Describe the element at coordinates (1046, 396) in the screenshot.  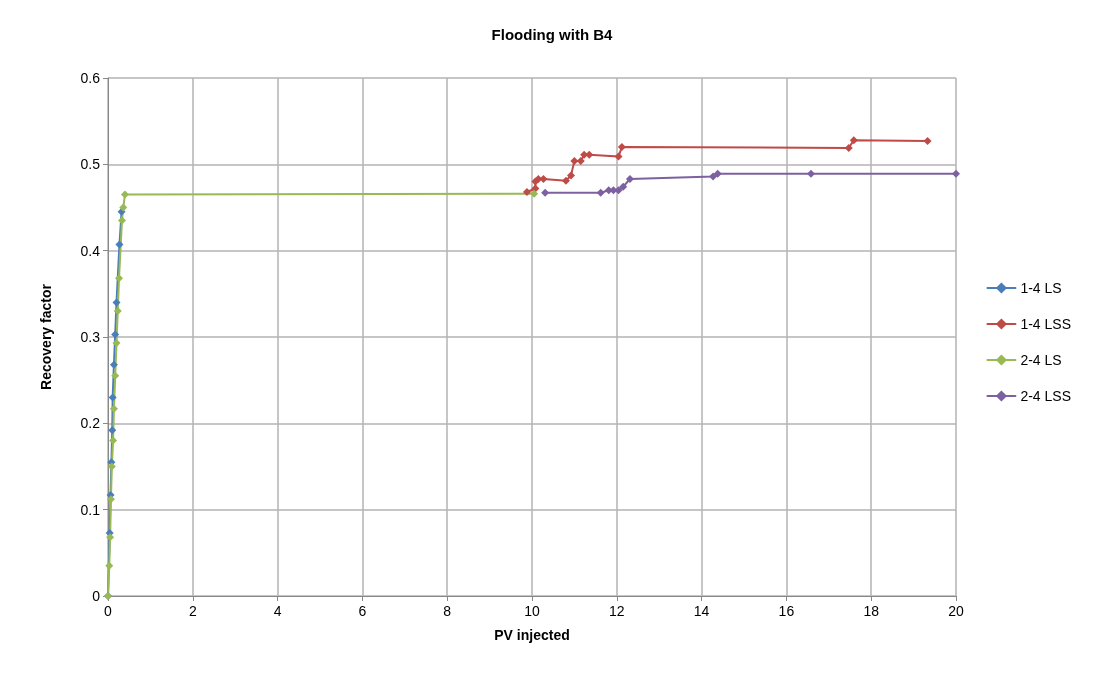
I see `legend-label: 2-4 LSS` at that location.